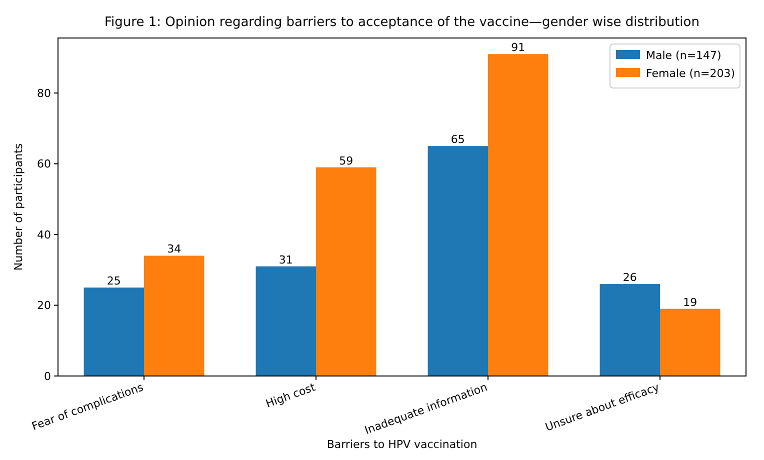  I want to click on y-tick-label: 80, so click(44, 93).